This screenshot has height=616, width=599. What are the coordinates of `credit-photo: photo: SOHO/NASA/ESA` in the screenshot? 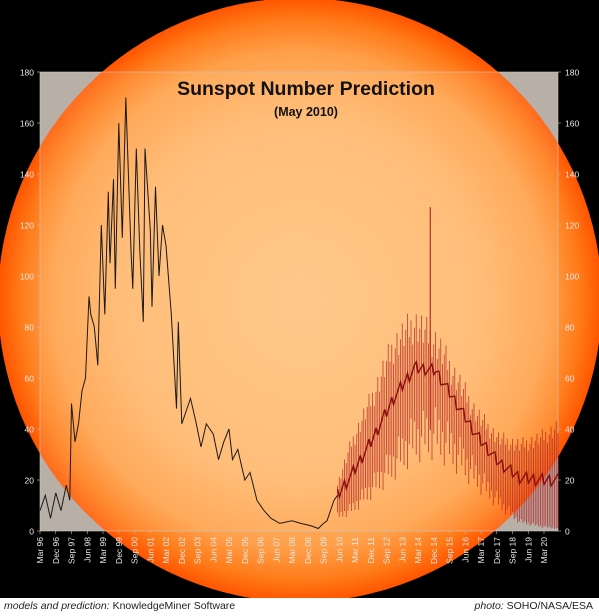 It's located at (534, 606).